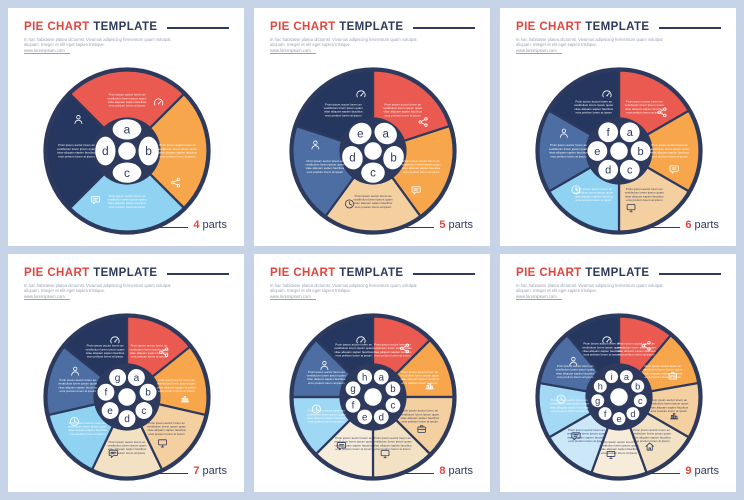  Describe the element at coordinates (196, 225) in the screenshot. I see `parts-number: 4` at that location.